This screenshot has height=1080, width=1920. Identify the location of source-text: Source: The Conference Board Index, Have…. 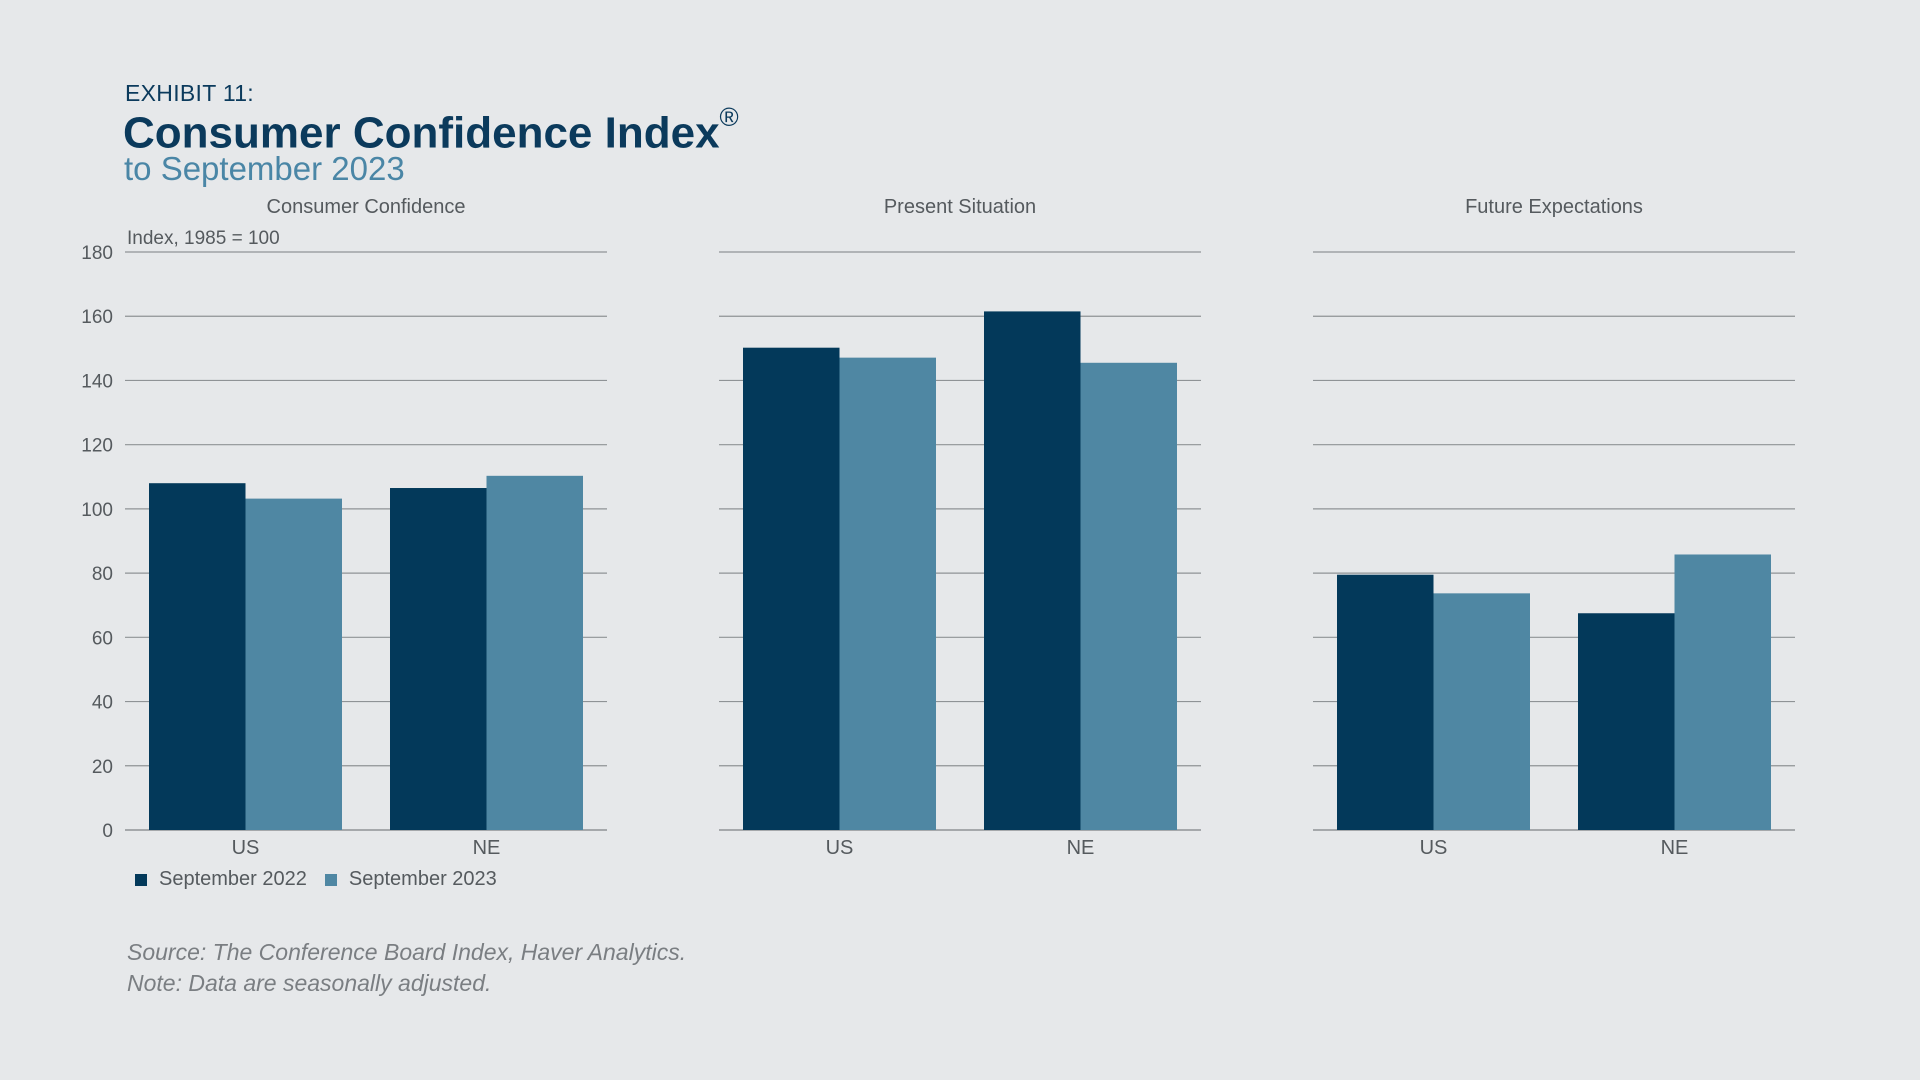
(407, 952).